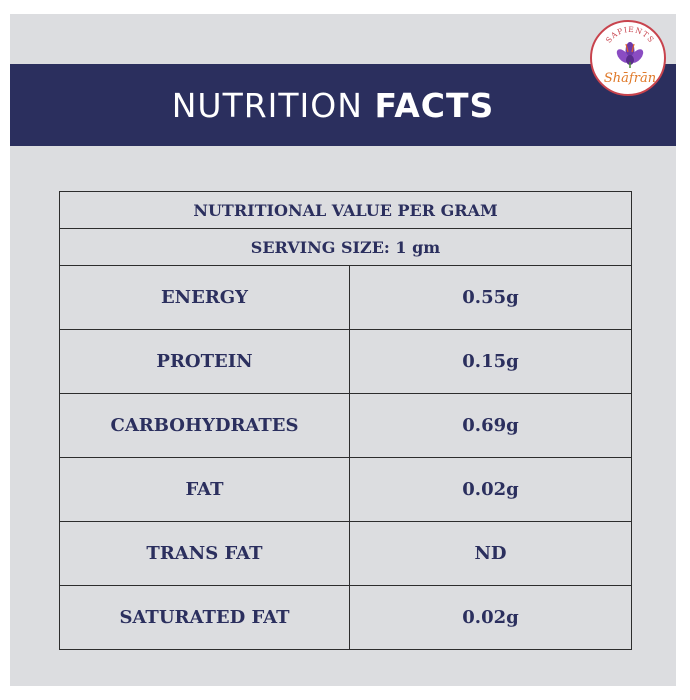 This screenshot has height=700, width=690. I want to click on saffron-flower-icon: SAPIENTS Shāfrān, so click(630, 55).